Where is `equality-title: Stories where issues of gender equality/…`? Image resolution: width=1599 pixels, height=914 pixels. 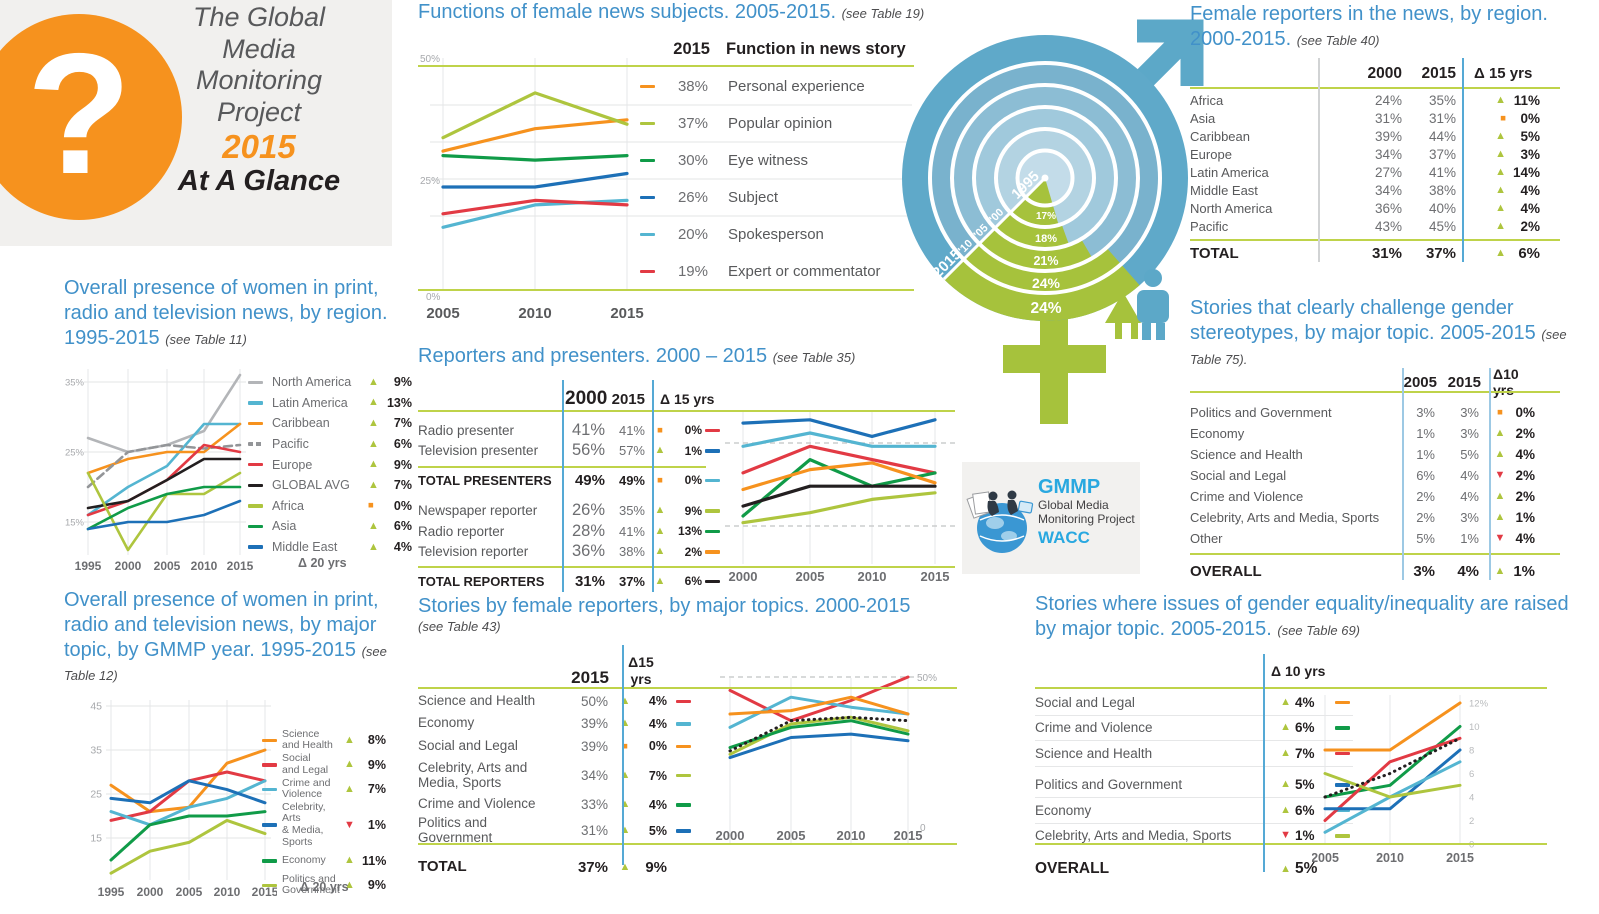
equality-title: Stories where issues of gender equality/… is located at coordinates (1302, 616).